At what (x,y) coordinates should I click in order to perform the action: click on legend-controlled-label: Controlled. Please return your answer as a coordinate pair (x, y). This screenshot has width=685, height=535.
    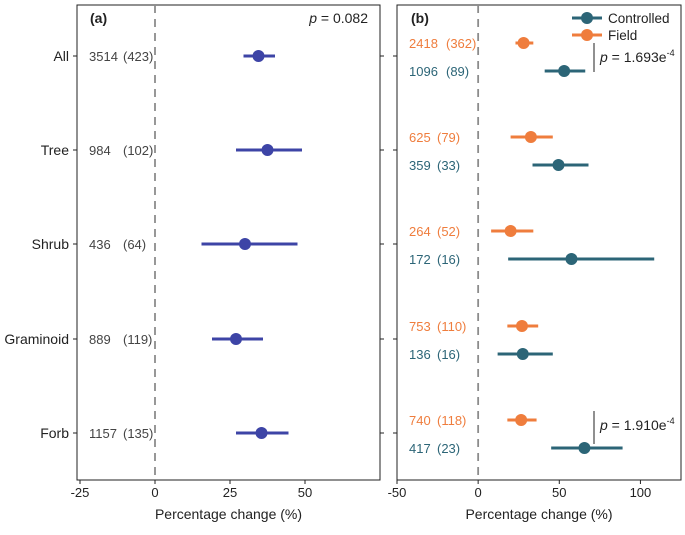
    Looking at the image, I should click on (639, 18).